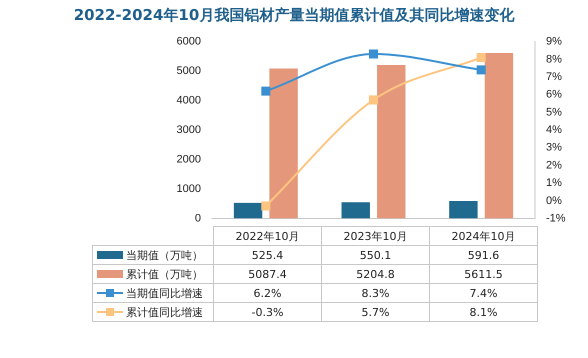  What do you see at coordinates (484, 312) in the screenshot?
I see `data-label: 8.1%` at bounding box center [484, 312].